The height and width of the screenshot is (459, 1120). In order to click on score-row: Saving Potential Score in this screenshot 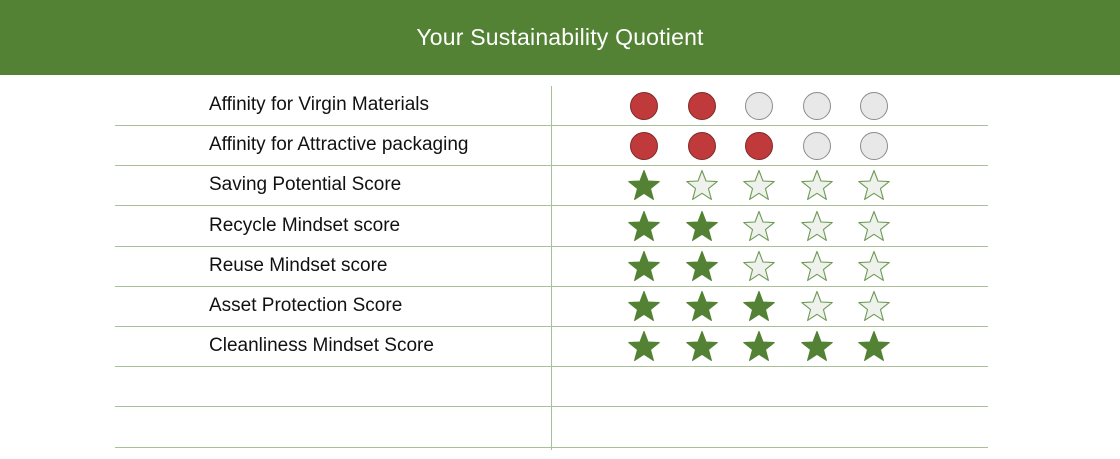, I will do `click(551, 186)`.